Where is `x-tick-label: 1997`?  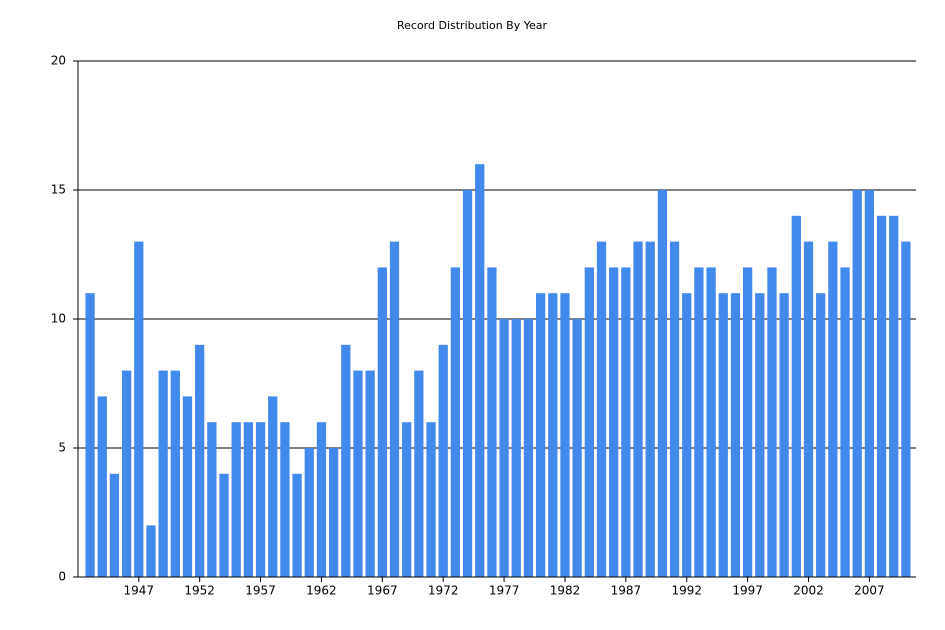
x-tick-label: 1997 is located at coordinates (747, 591).